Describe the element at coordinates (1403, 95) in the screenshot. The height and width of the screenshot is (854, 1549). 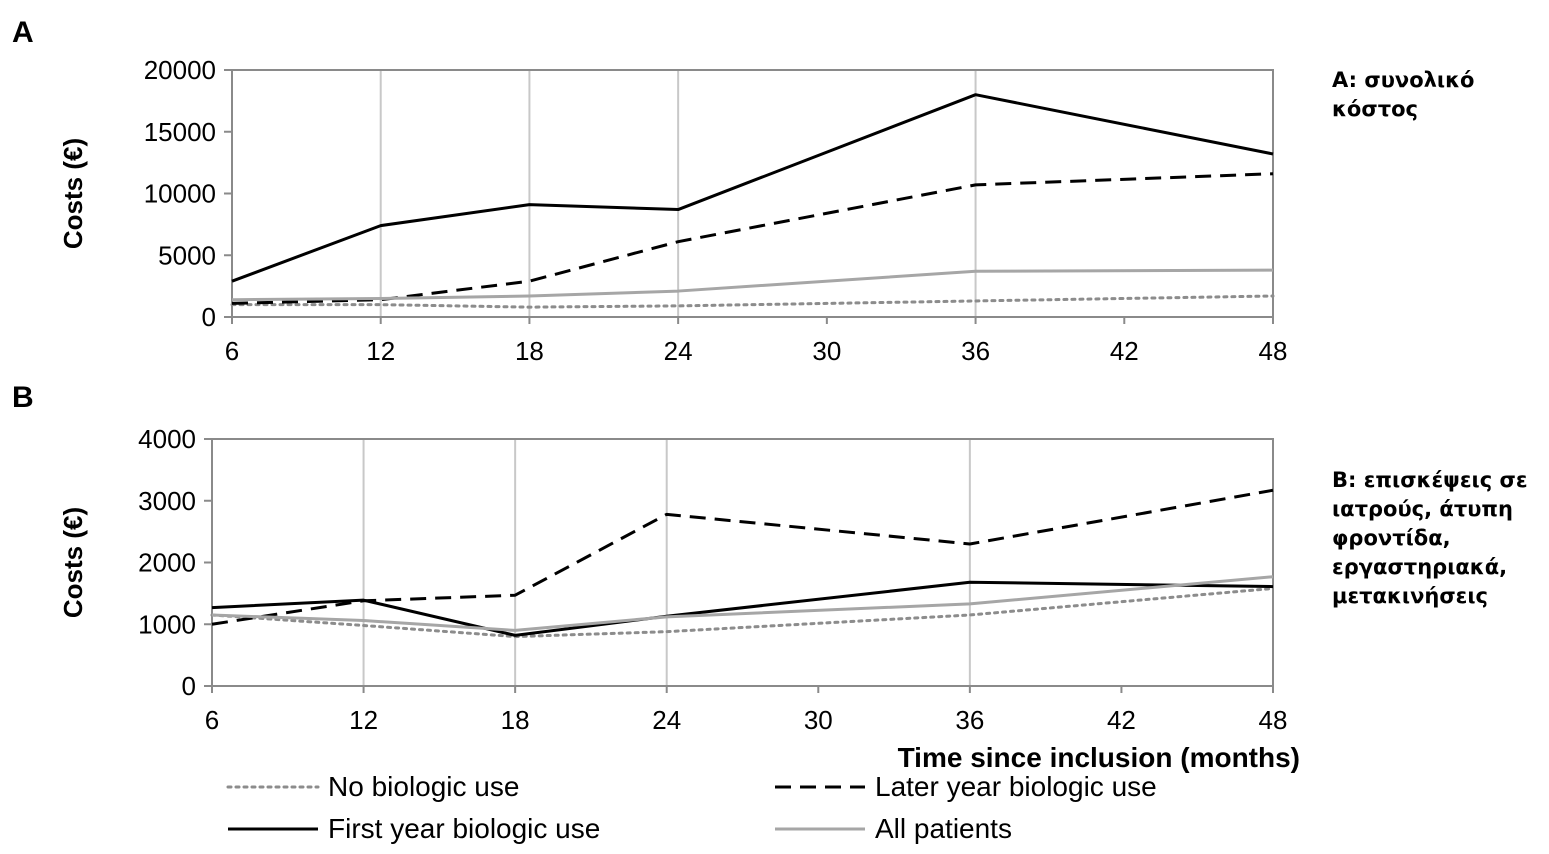
I see `annotation-panel-a: A: συνολικό κόστος` at that location.